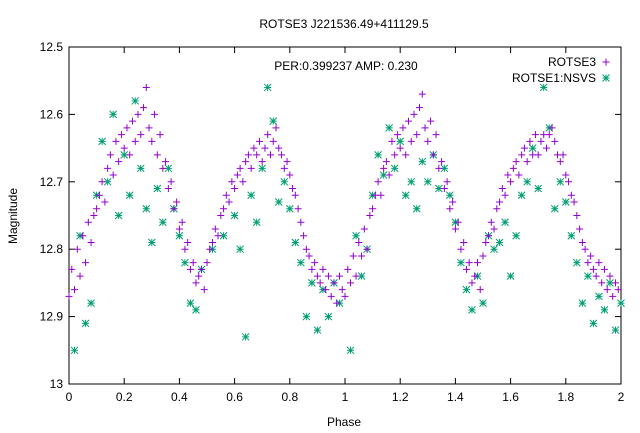  What do you see at coordinates (344, 24) in the screenshot?
I see `chart-title: ROTSE3 J221536.49+411129.5` at bounding box center [344, 24].